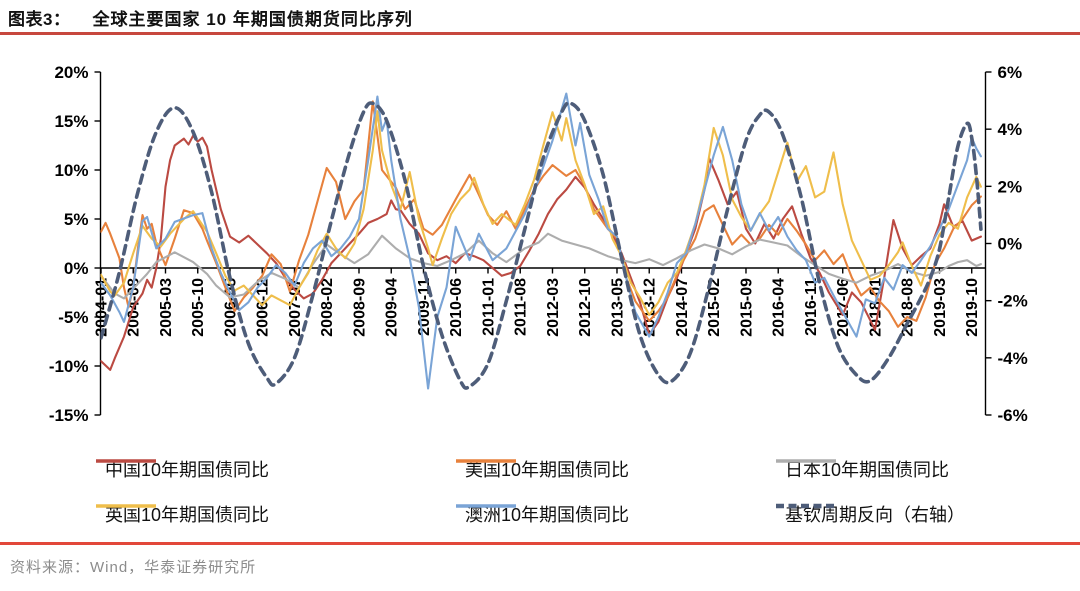  Describe the element at coordinates (75, 244) in the screenshot. I see `left-axis: 20% 15% 10% 5% 0% -5% -10% -15%` at that location.